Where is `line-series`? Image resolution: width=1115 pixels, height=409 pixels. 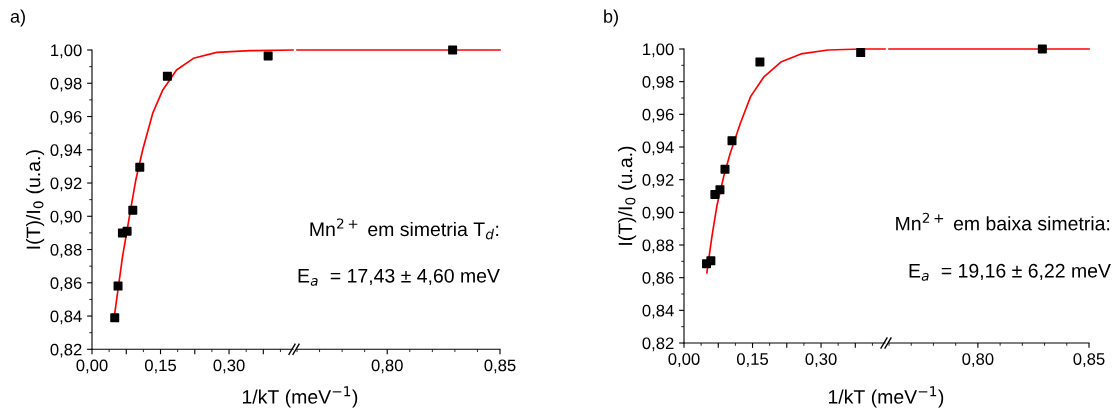
line-series is located at coordinates (796, 161).